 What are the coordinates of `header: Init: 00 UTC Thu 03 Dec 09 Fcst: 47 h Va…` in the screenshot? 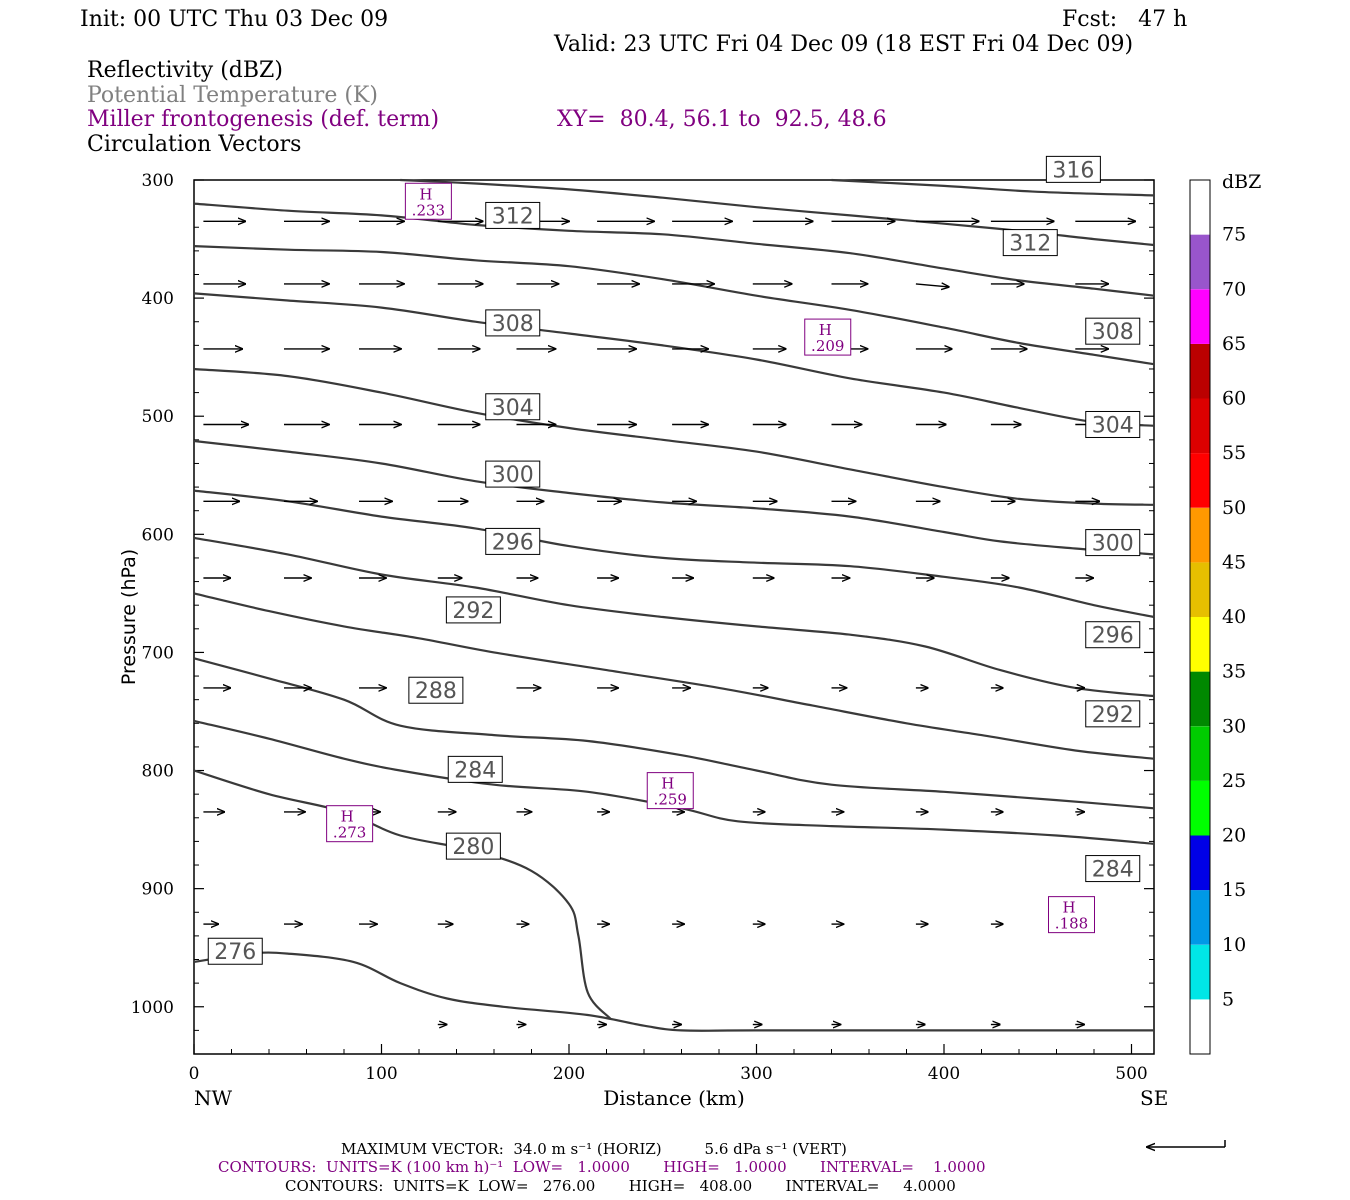 It's located at (633, 32).